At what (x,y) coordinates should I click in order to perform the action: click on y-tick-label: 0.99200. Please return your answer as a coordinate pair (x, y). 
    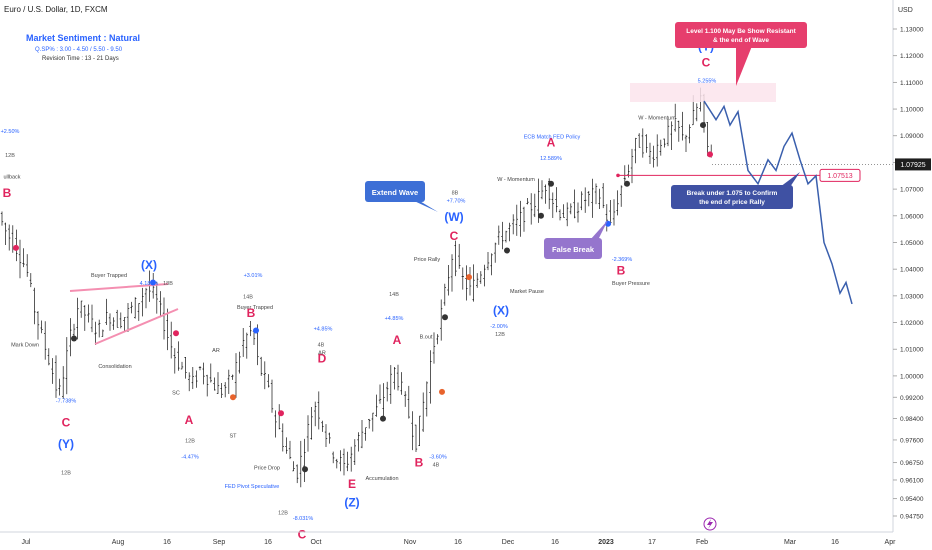
    Looking at the image, I should click on (912, 398).